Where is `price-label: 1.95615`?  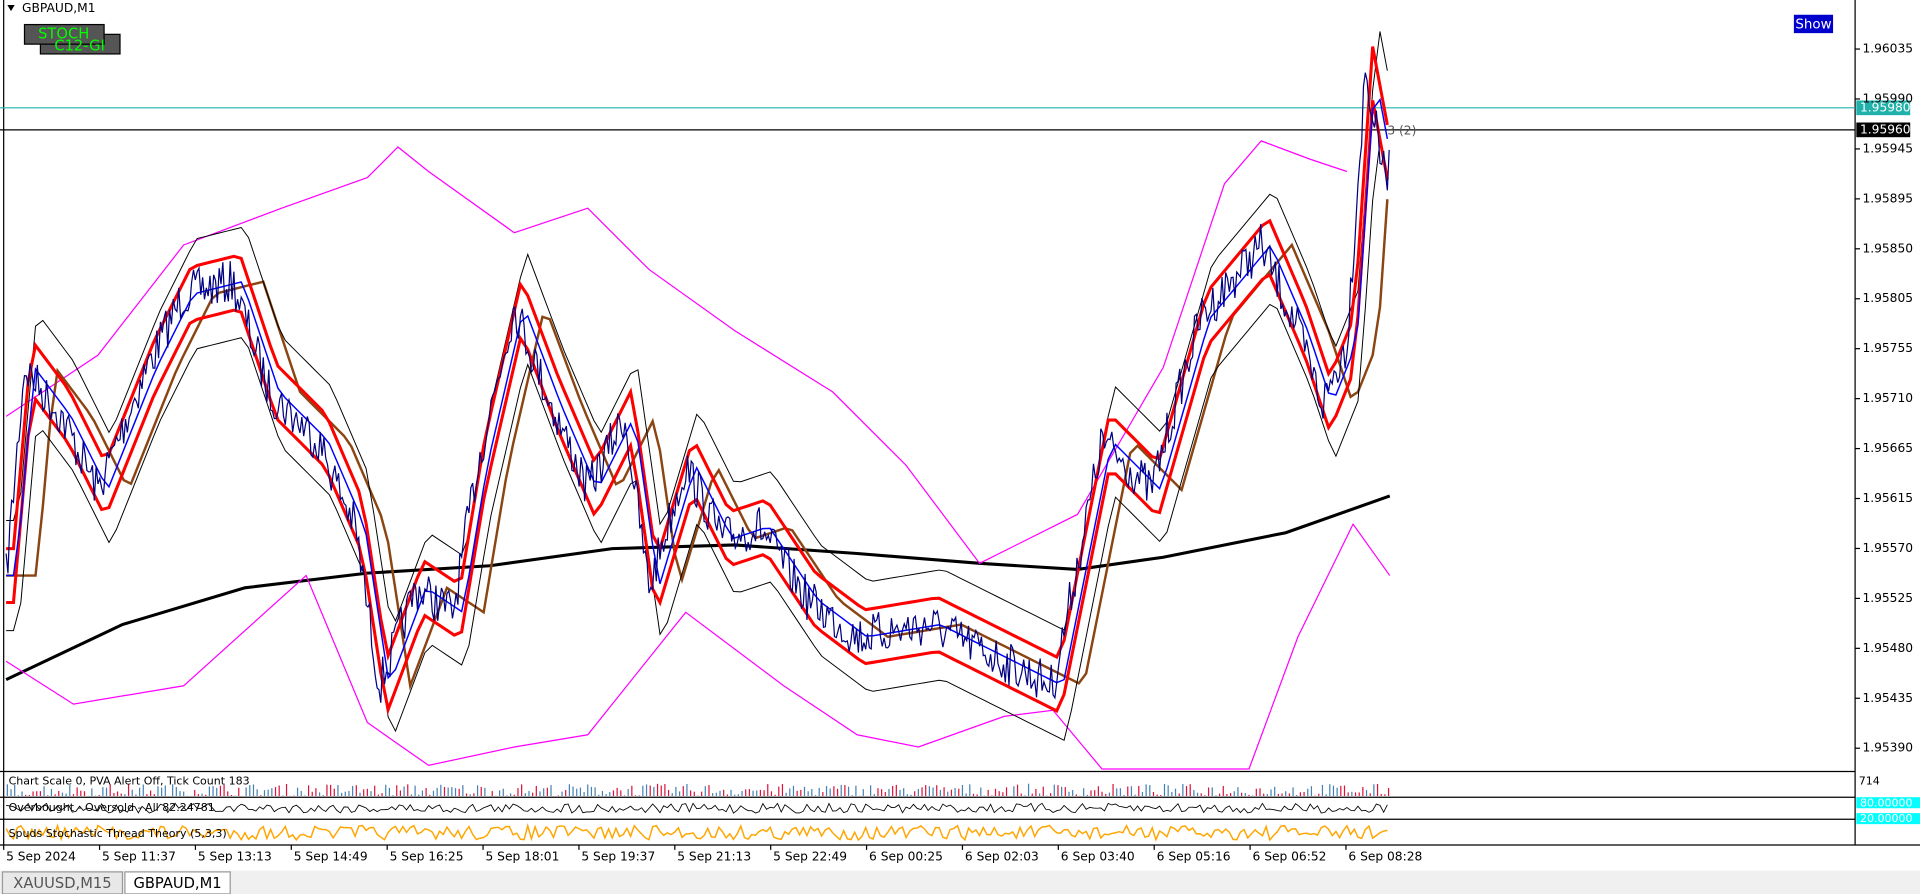 price-label: 1.95615 is located at coordinates (1887, 498).